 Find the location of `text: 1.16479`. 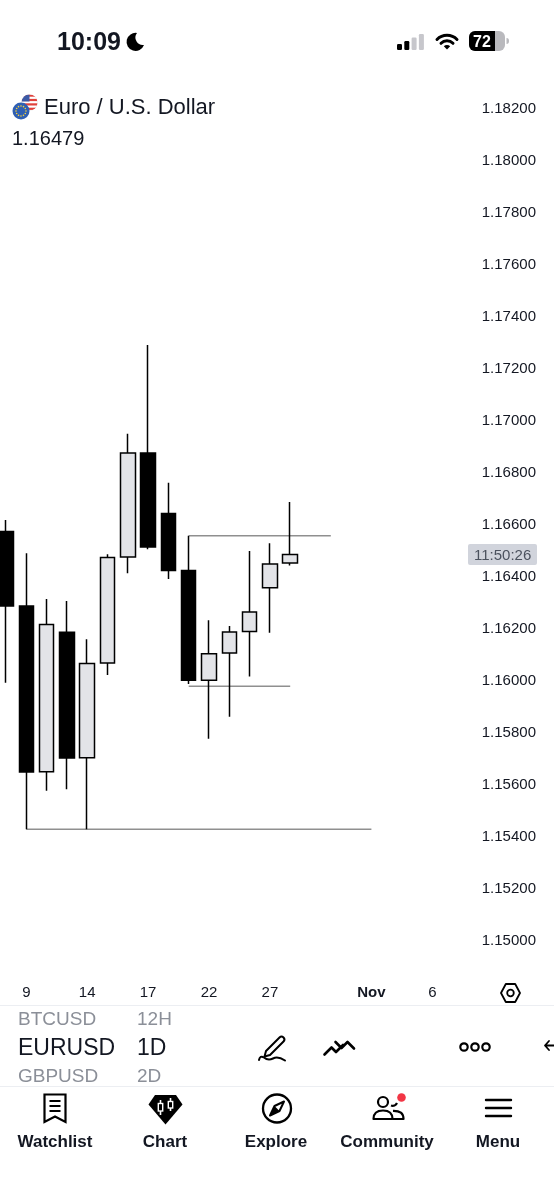

text: 1.16479 is located at coordinates (48, 138).